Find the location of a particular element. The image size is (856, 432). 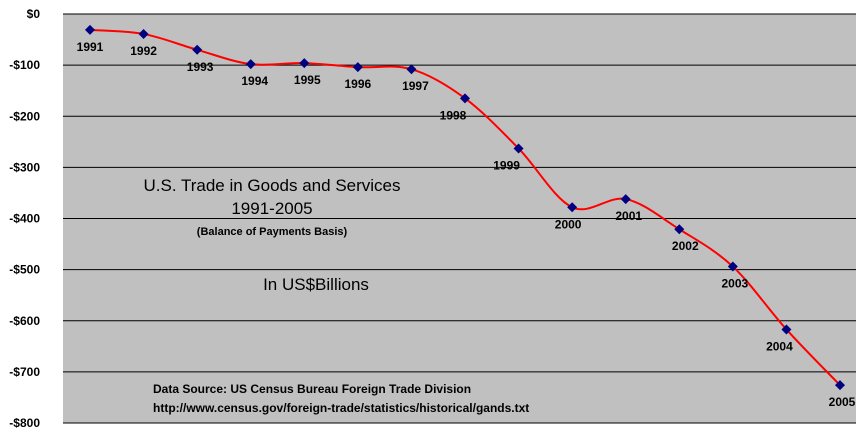

year-label: 2001 is located at coordinates (628, 216).